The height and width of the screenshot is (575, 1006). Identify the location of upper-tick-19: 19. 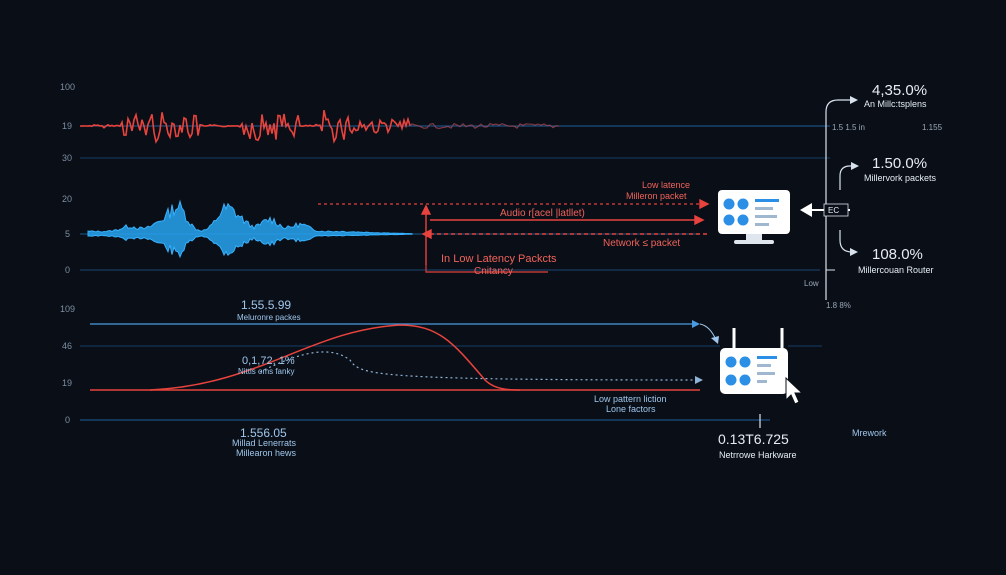
(67, 126).